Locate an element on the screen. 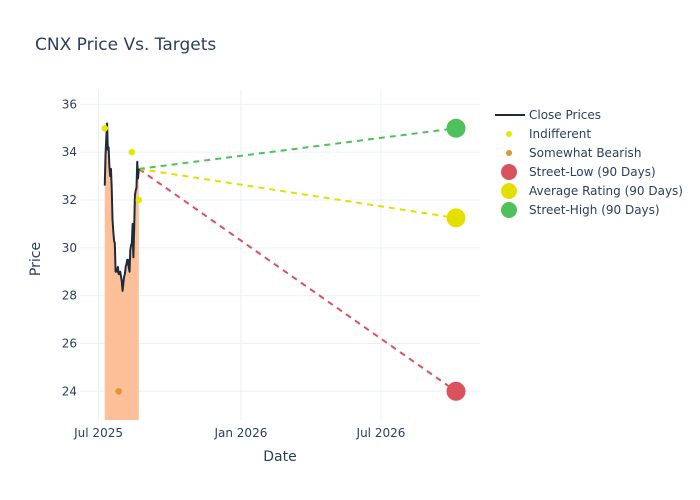  price-area-layer is located at coordinates (121, 271).